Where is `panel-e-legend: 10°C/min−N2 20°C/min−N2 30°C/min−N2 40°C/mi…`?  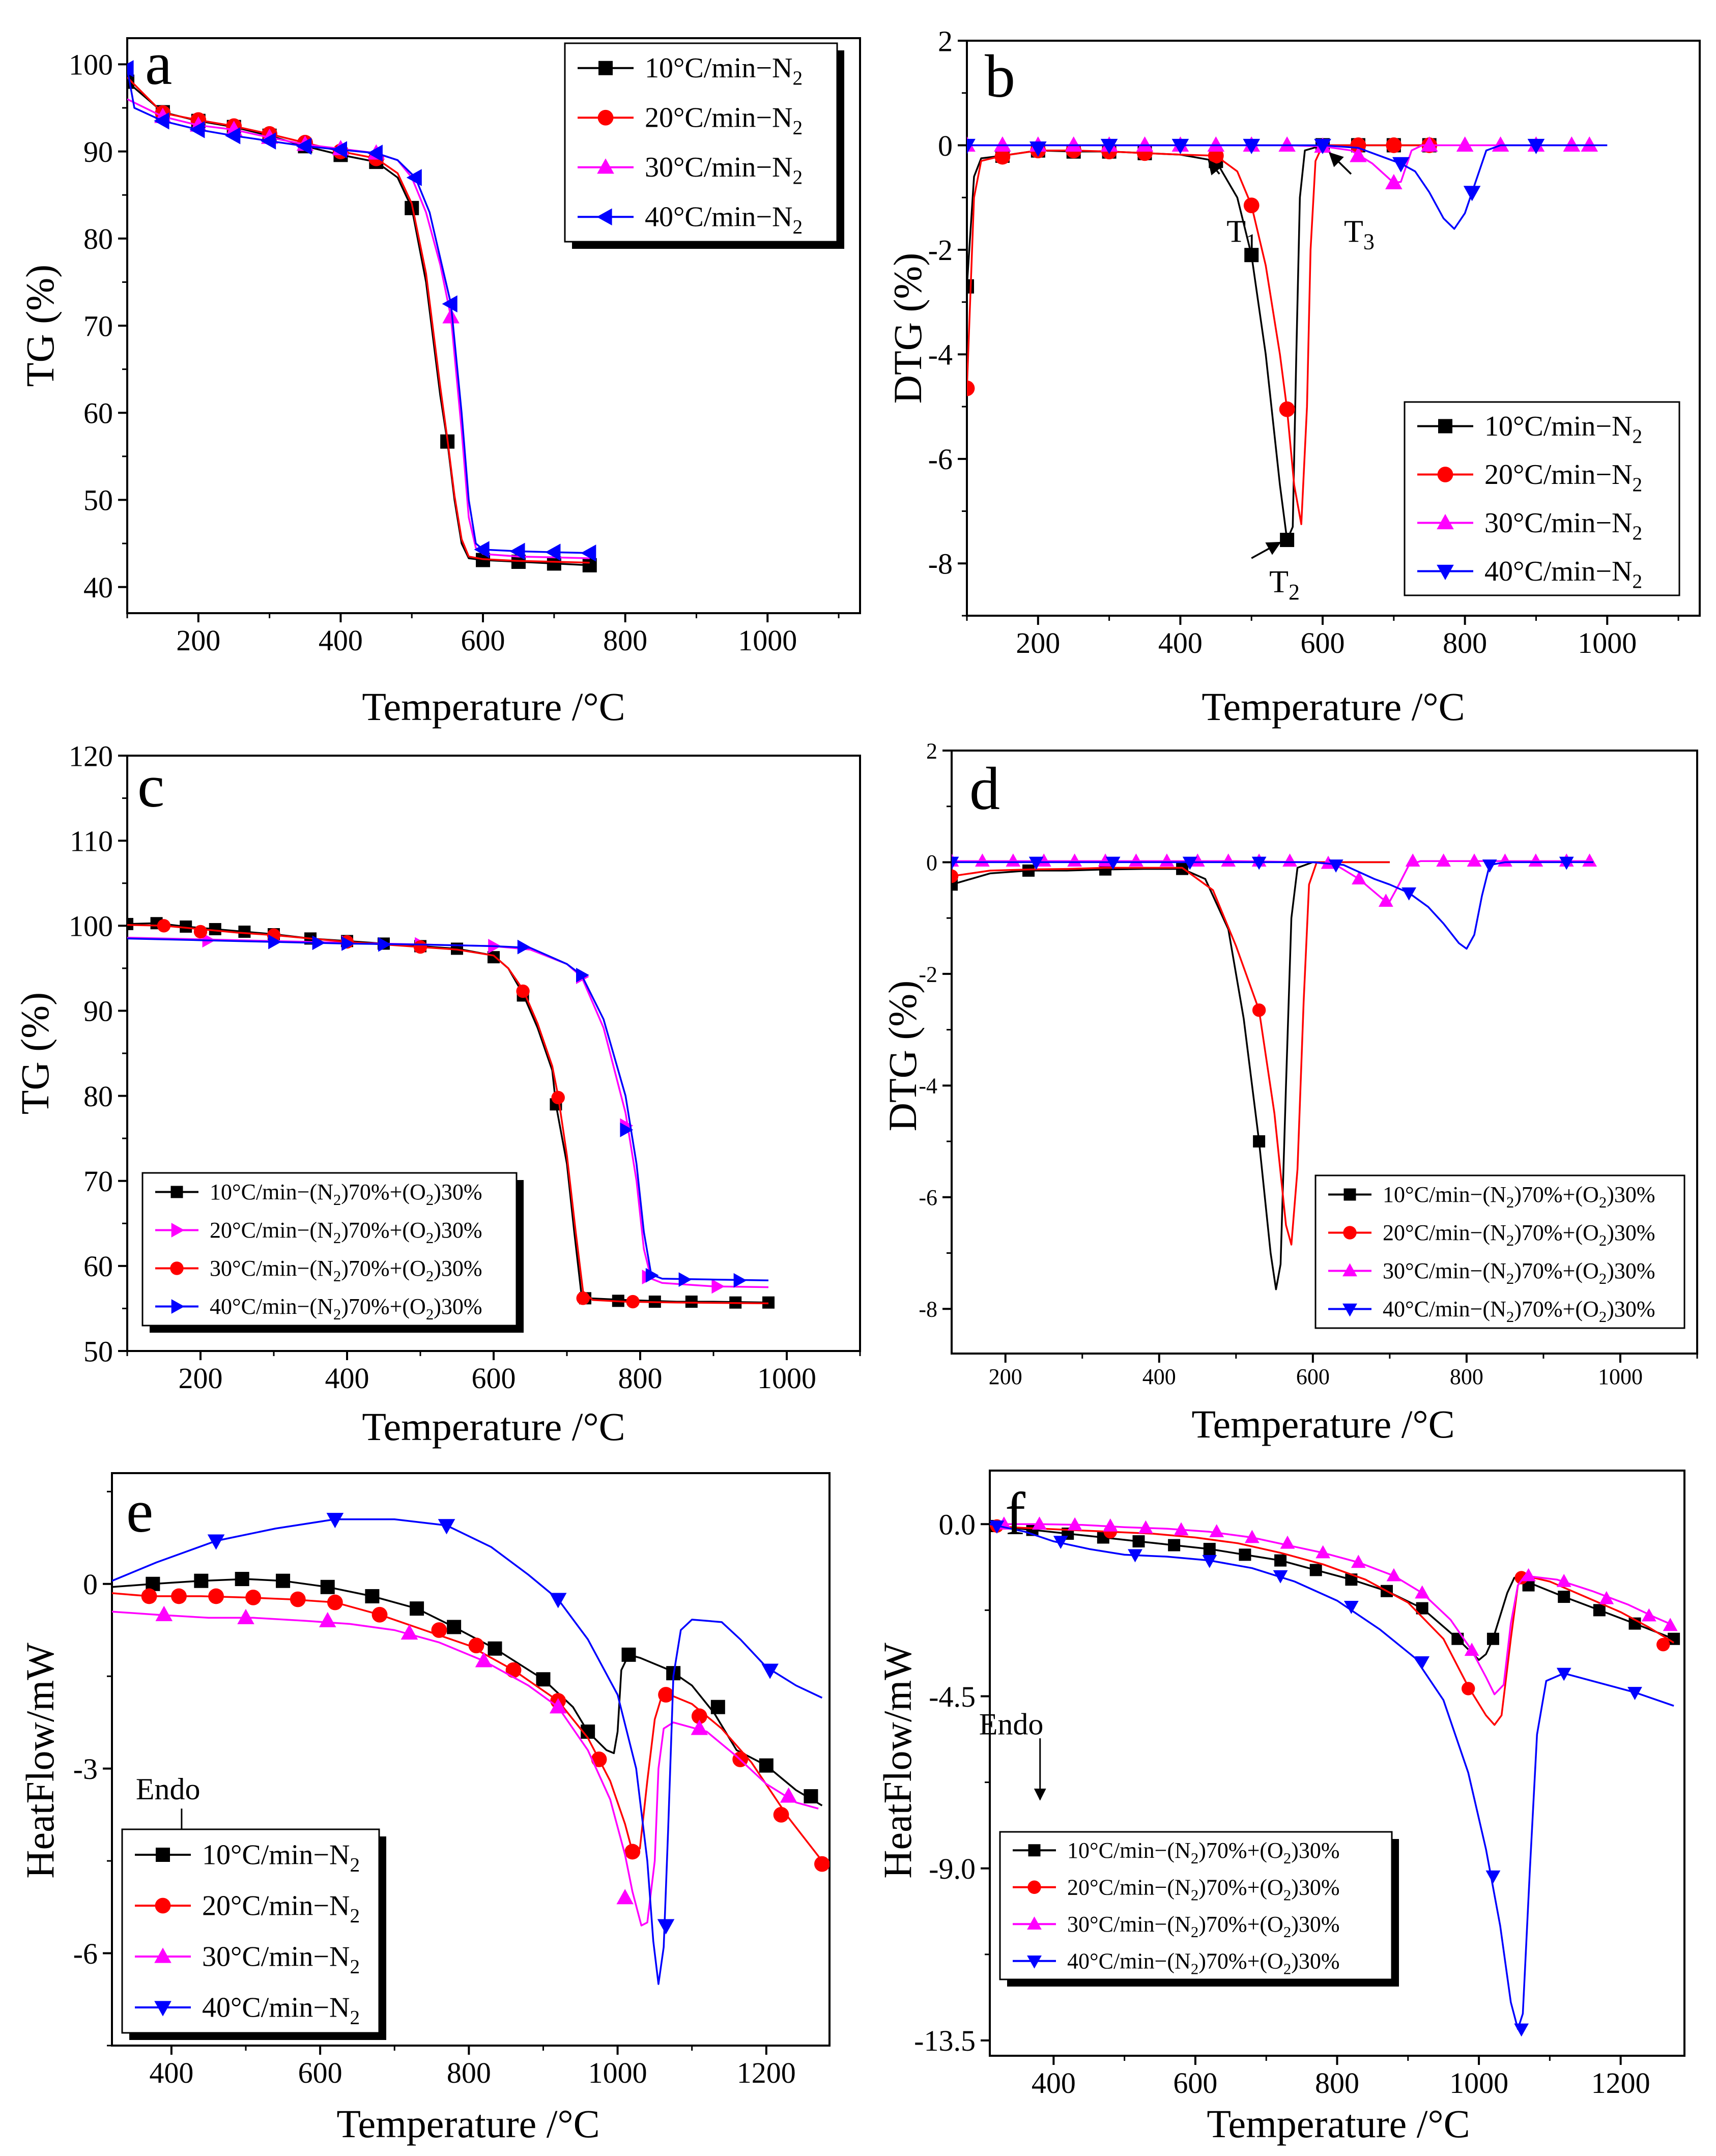 panel-e-legend: 10°C/min−N2 20°C/min−N2 30°C/min−N2 40°C/mi… is located at coordinates (253, 1934).